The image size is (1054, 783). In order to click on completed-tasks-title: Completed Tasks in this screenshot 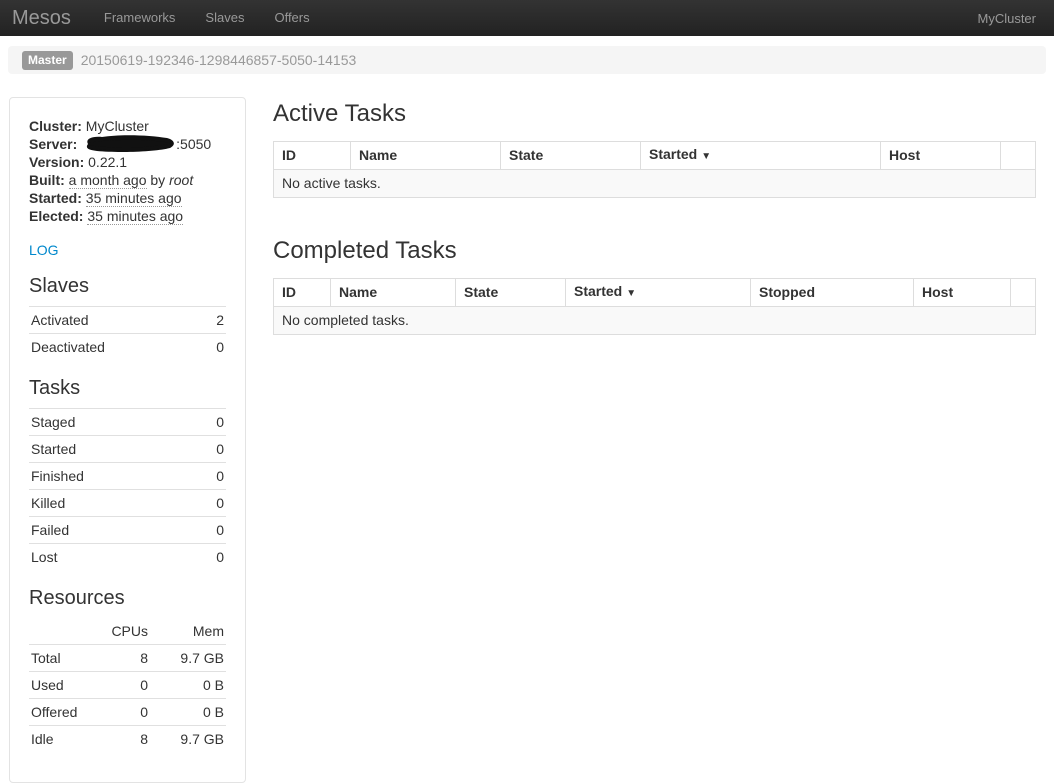, I will do `click(365, 250)`.